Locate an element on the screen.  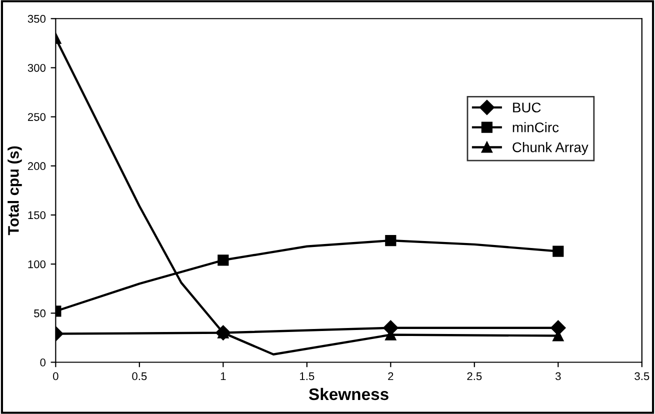
x-tick-label: 3 is located at coordinates (558, 376).